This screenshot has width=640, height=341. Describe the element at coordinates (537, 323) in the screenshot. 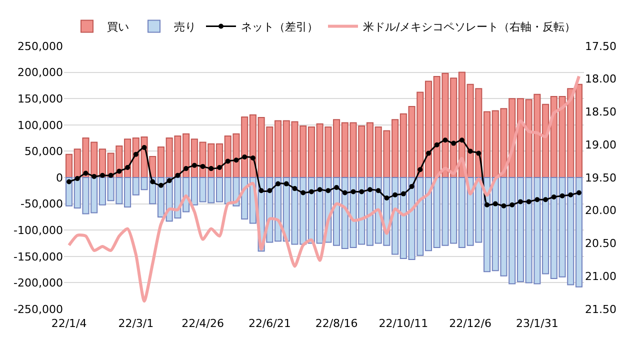

I see `x-tick-label: 23/1/31` at that location.